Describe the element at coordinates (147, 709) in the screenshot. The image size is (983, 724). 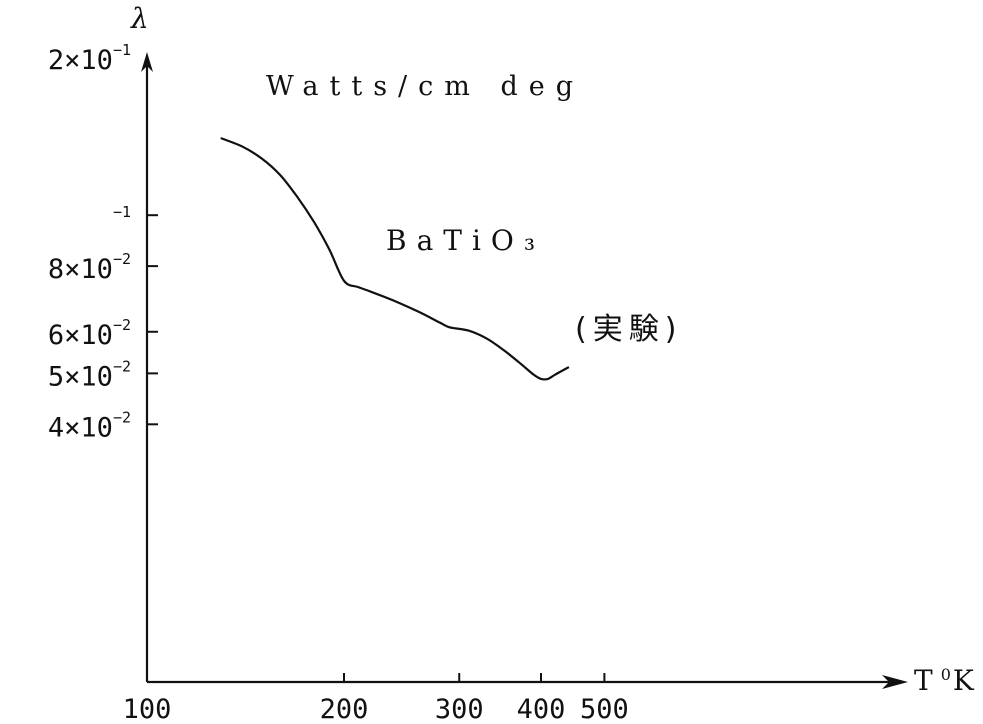
I see `x-tick-label: 100` at that location.